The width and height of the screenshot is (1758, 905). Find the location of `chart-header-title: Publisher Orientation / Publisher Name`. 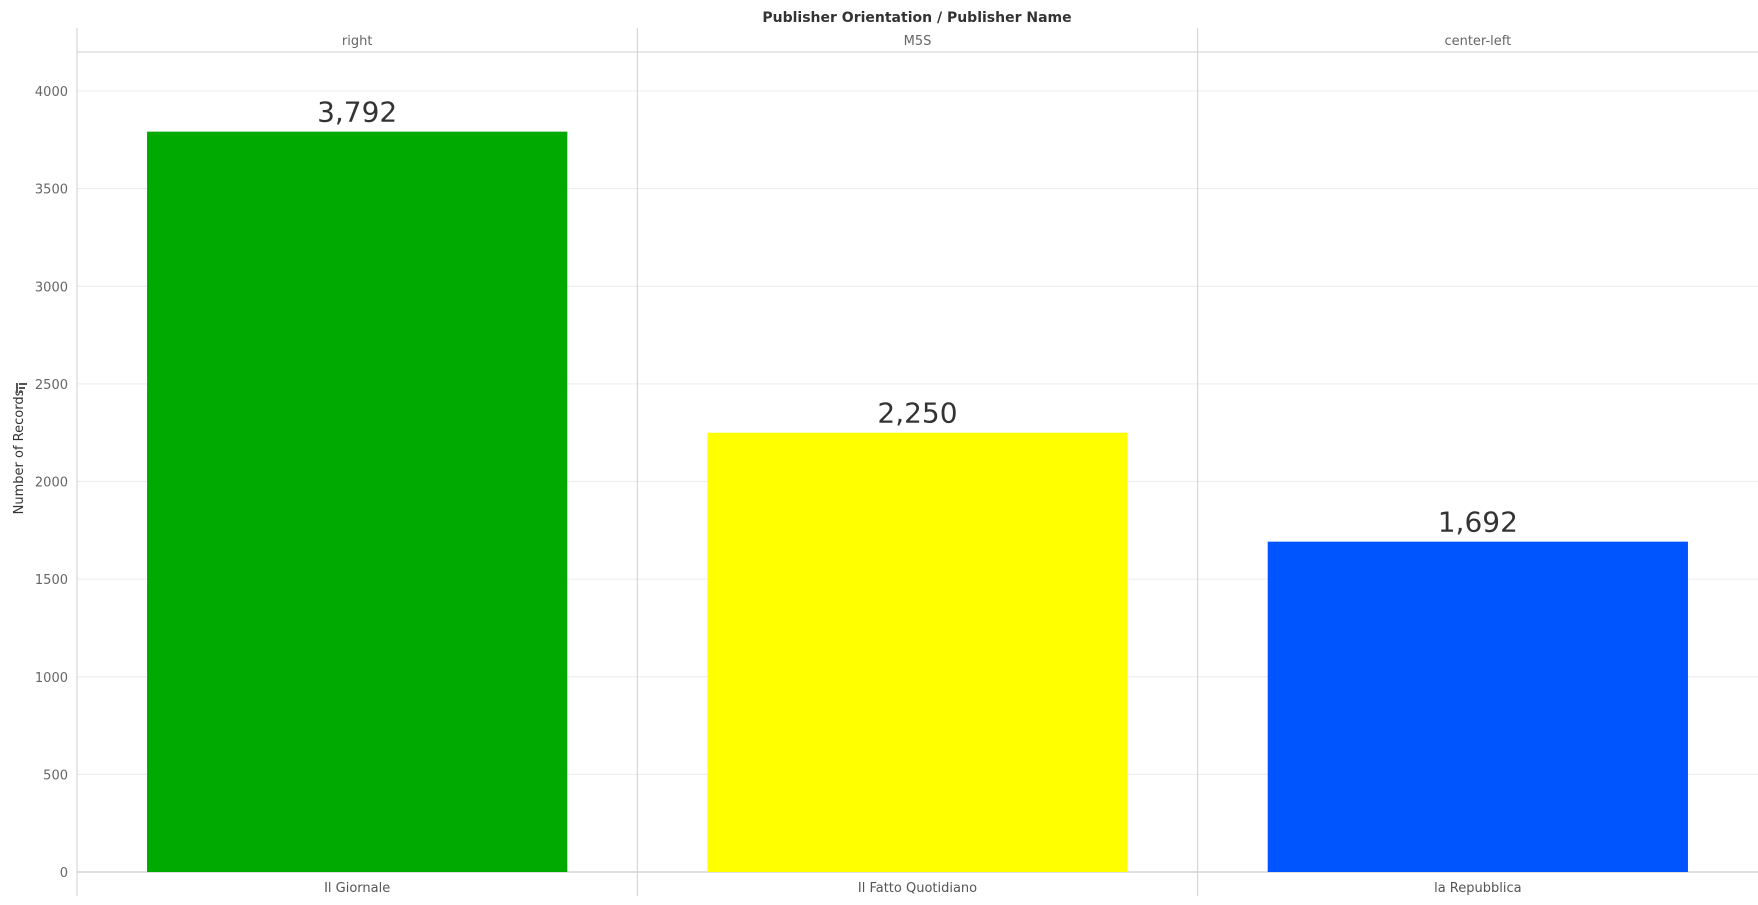

chart-header-title: Publisher Orientation / Publisher Name is located at coordinates (916, 18).